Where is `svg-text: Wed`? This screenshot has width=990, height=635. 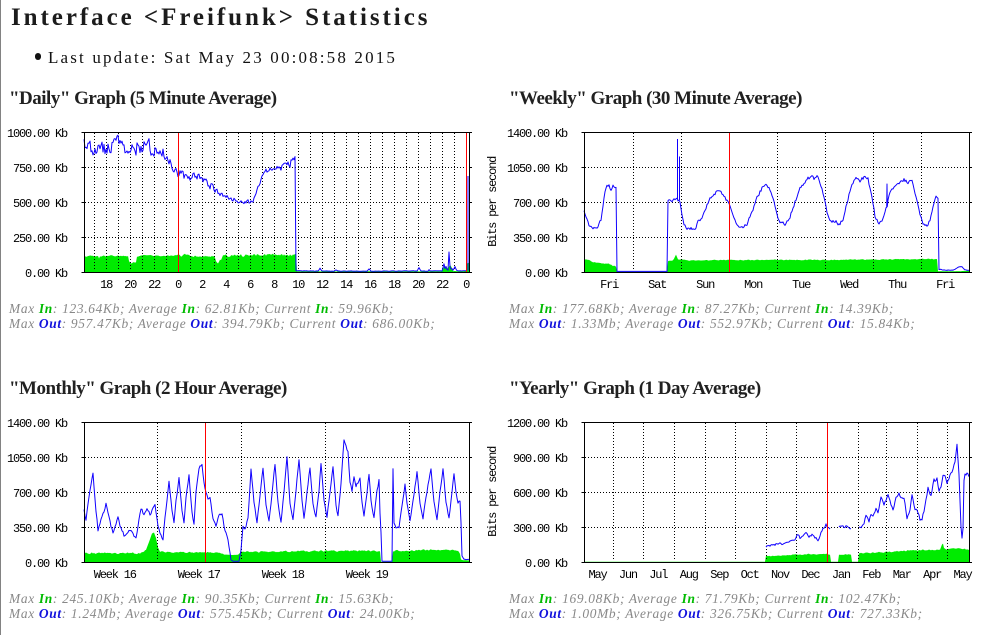
svg-text: Wed is located at coordinates (849, 285).